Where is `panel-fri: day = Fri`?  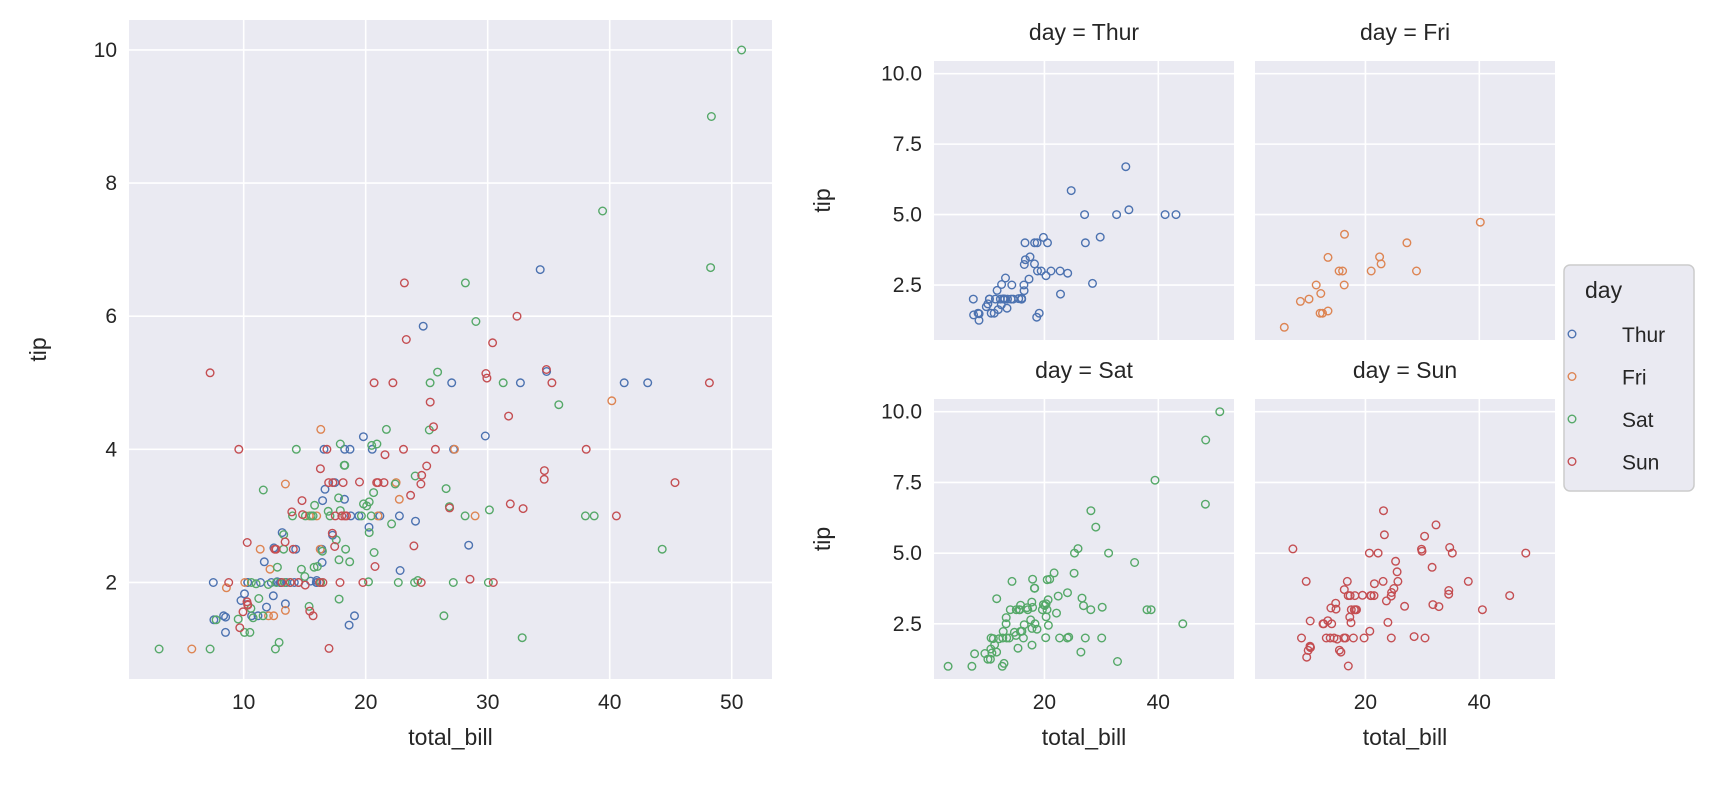
panel-fri: day = Fri is located at coordinates (1405, 179).